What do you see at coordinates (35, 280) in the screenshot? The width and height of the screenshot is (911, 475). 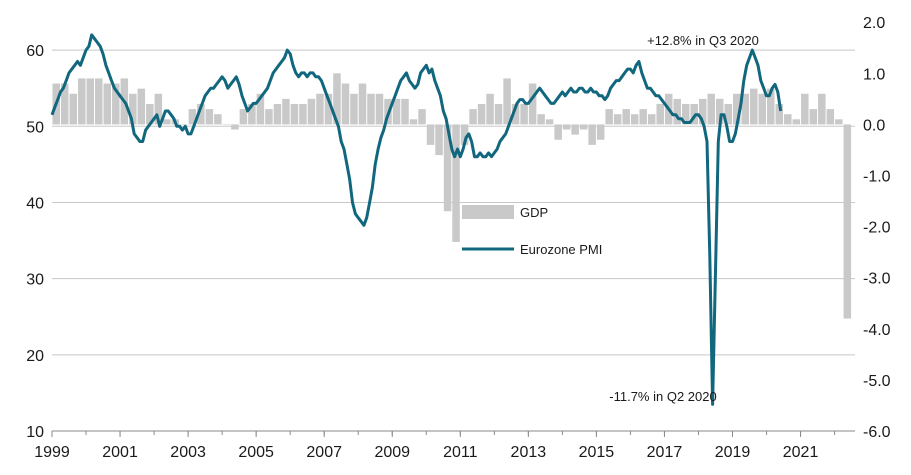 I see `y-left-tick-label: 30` at bounding box center [35, 280].